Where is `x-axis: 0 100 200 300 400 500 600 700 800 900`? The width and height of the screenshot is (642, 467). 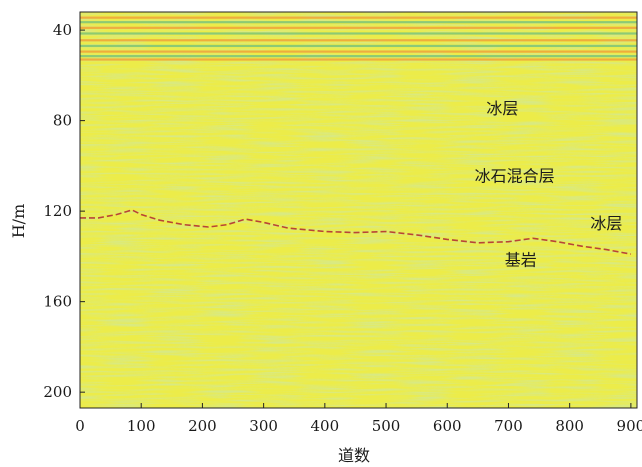 x-axis: 0 100 200 300 400 500 600 700 800 900 is located at coordinates (358, 419).